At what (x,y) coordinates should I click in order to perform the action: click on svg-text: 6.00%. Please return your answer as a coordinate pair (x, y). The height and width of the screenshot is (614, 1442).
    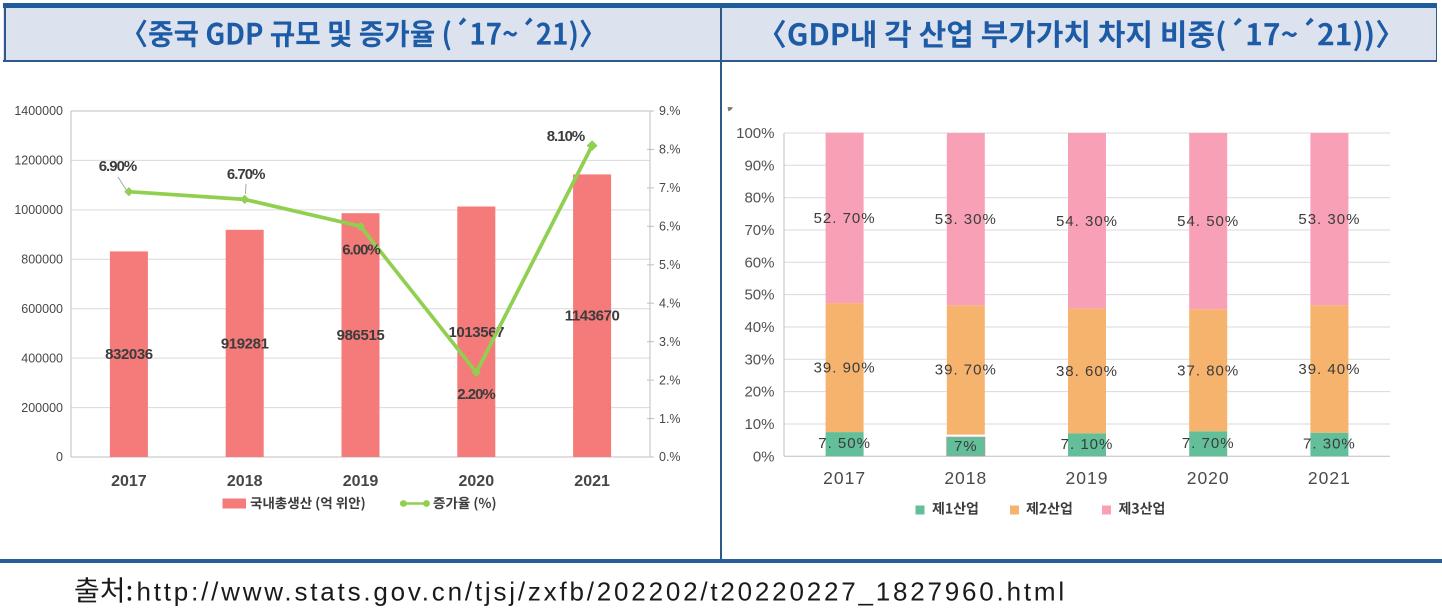
    Looking at the image, I should click on (361, 250).